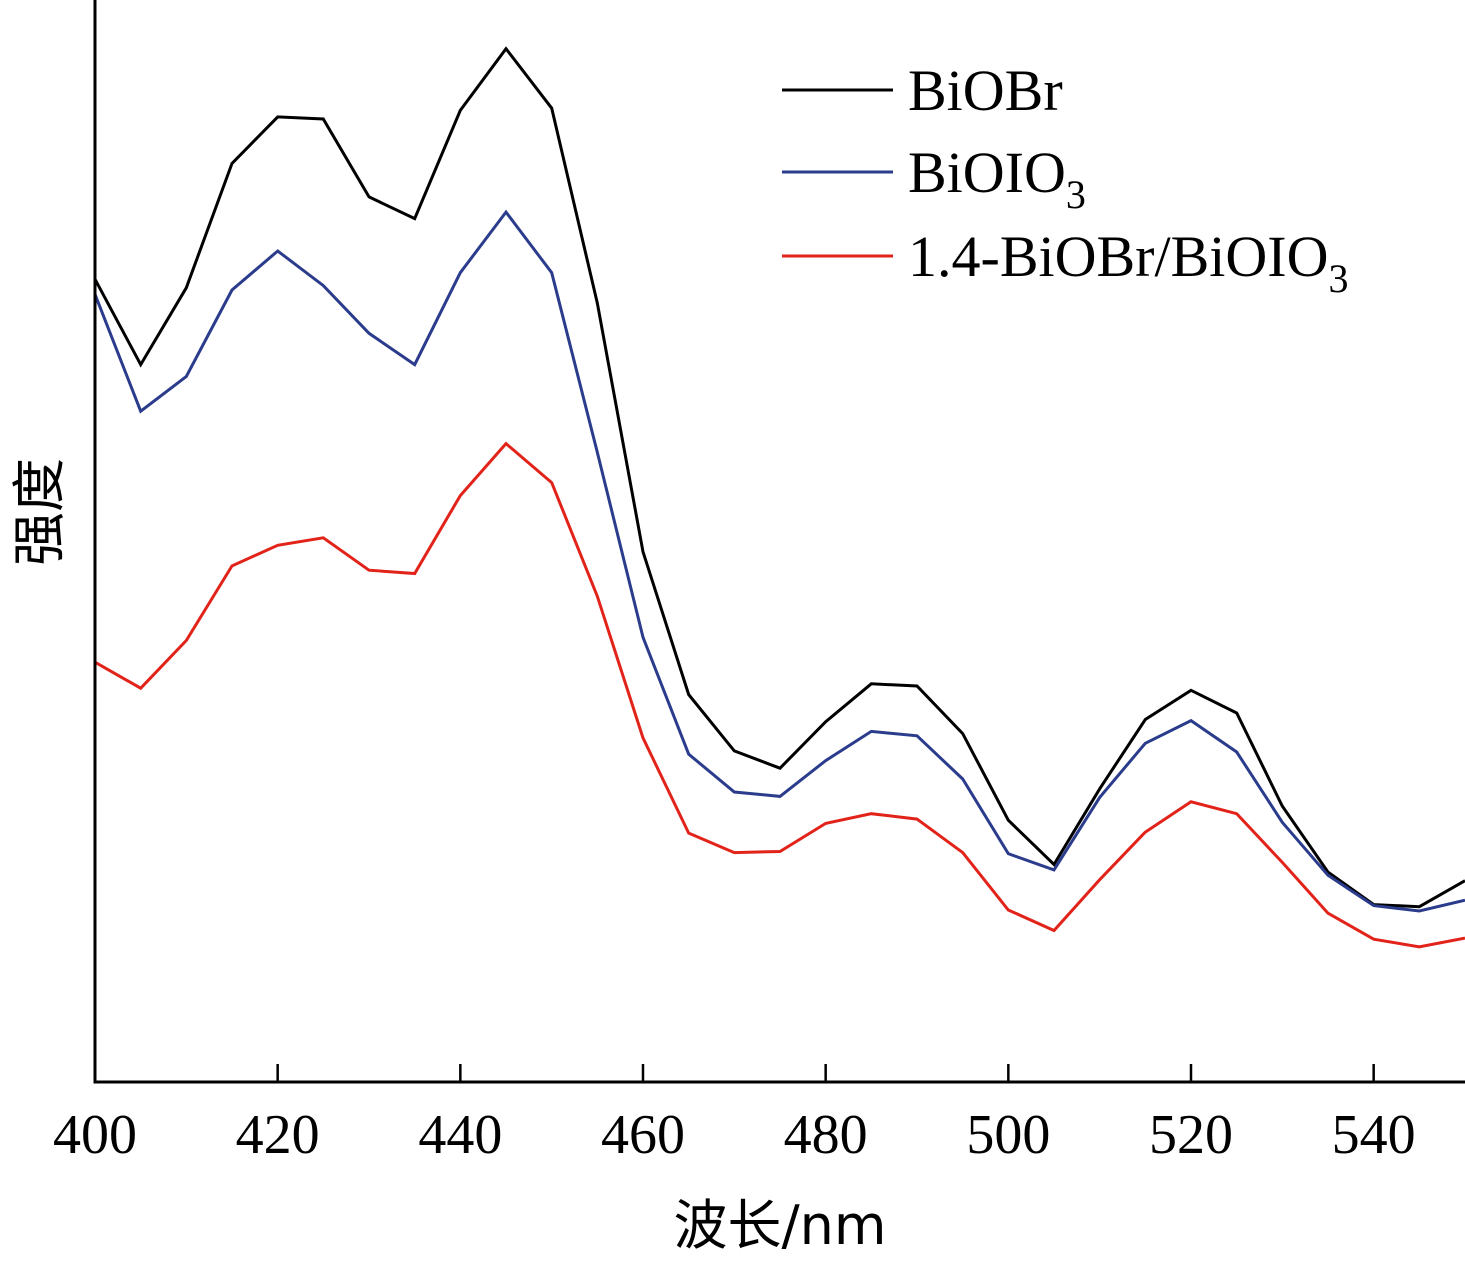  I want to click on x-tick-label: 480, so click(826, 1135).